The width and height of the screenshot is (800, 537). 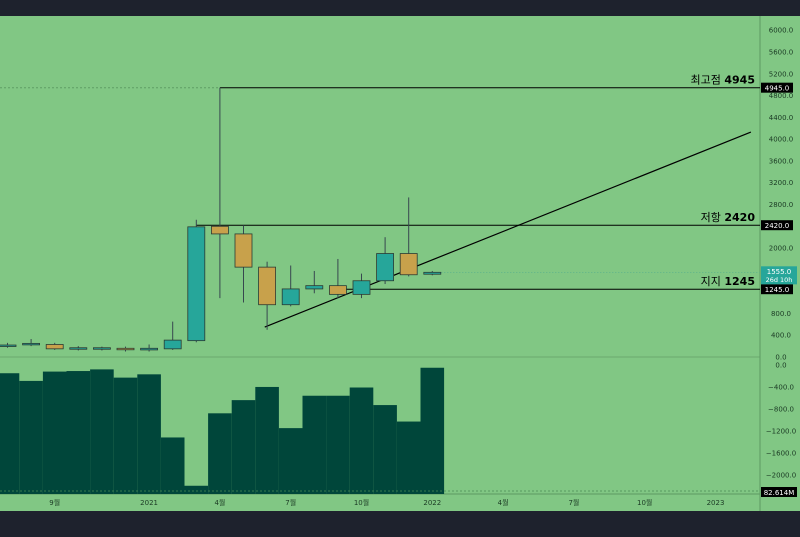 I want to click on bottom-frame, so click(x=400, y=522).